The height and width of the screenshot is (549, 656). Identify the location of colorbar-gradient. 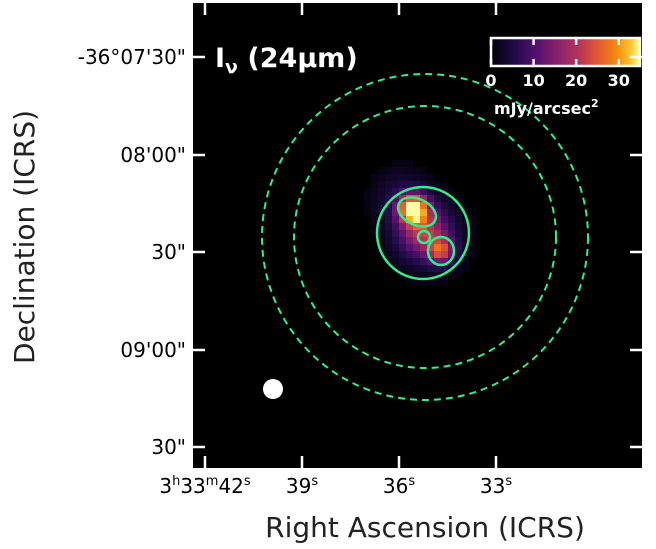
(565, 52).